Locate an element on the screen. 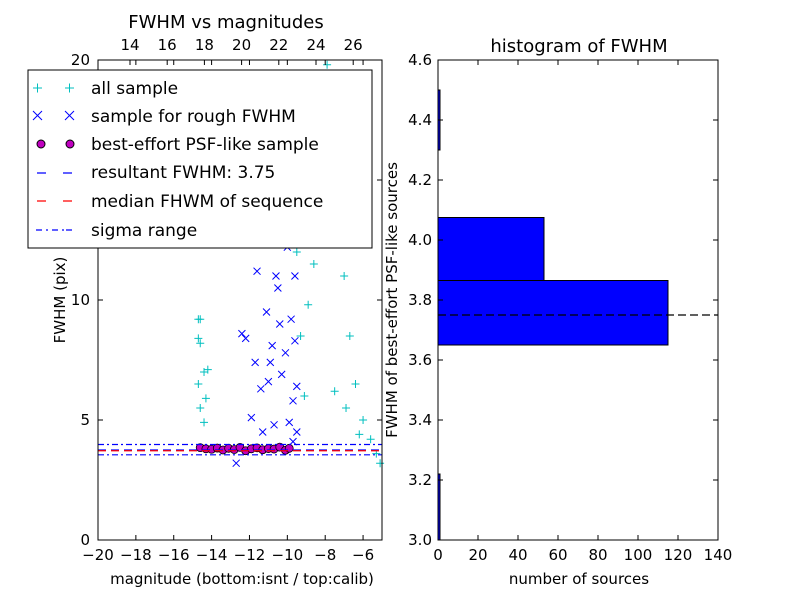 This screenshot has width=800, height=600. legend-label-rough-sample: sample for rough FWHM is located at coordinates (193, 117).